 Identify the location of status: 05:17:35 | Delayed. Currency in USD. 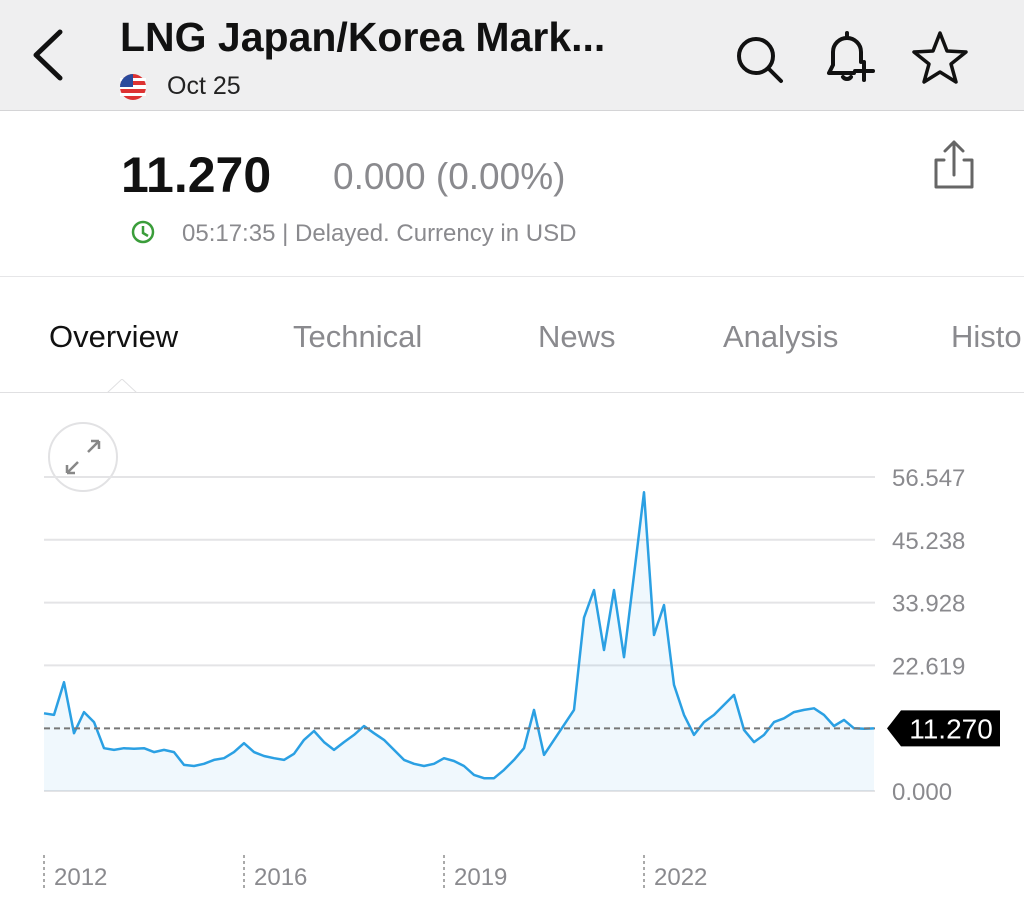
(379, 233).